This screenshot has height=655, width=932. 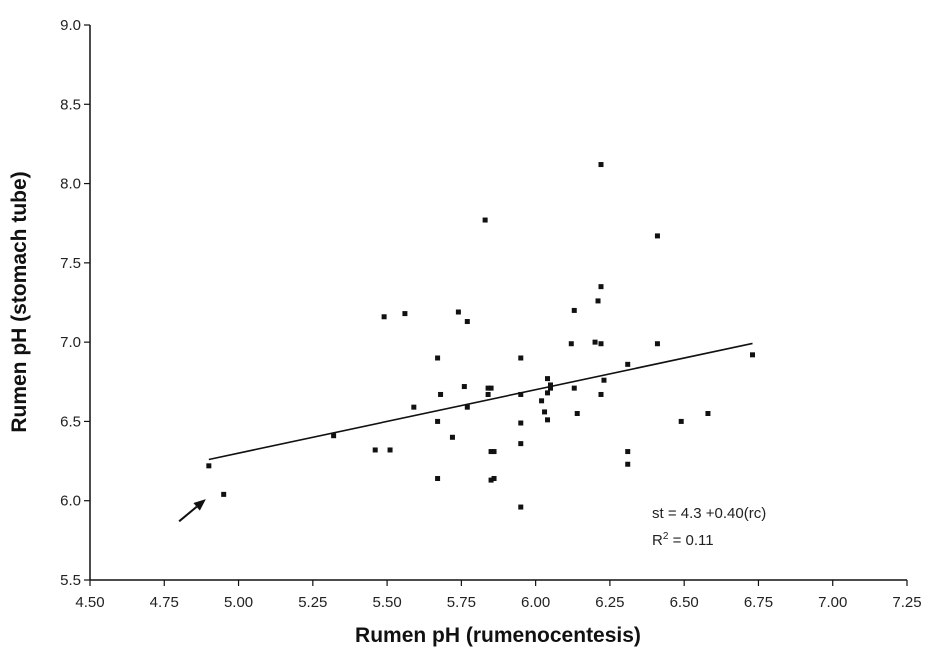 I want to click on y-axis-title: Rumen pH (stomach tube), so click(x=19, y=301).